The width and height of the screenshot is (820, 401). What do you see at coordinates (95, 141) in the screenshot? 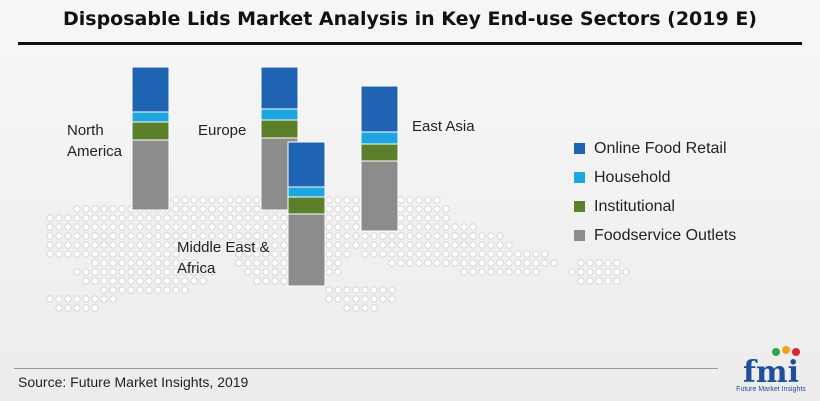
I see `region-label-north-america: North America` at bounding box center [95, 141].